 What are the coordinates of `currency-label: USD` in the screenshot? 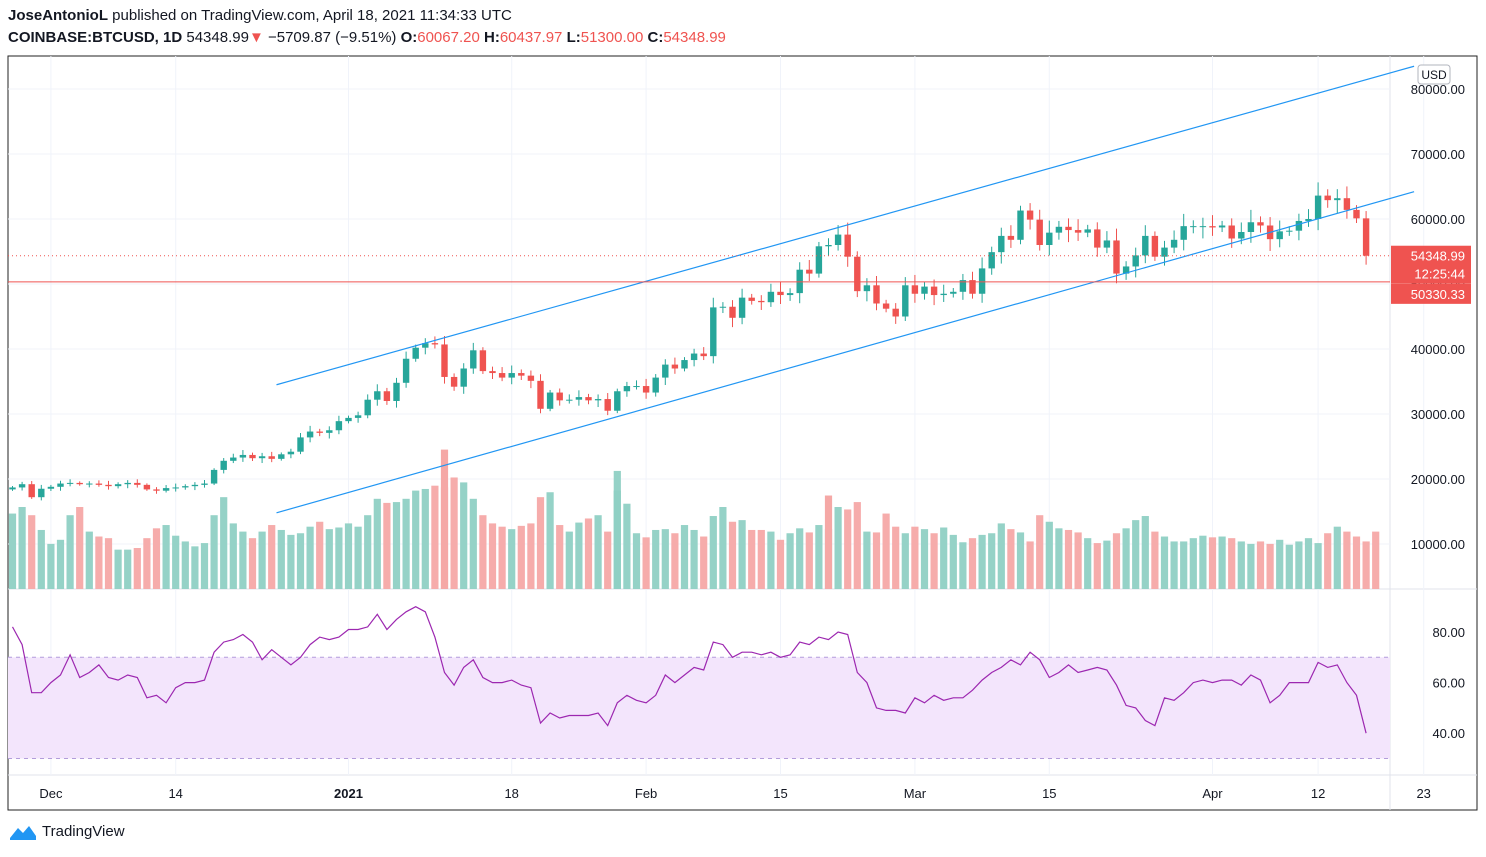 It's located at (1434, 75).